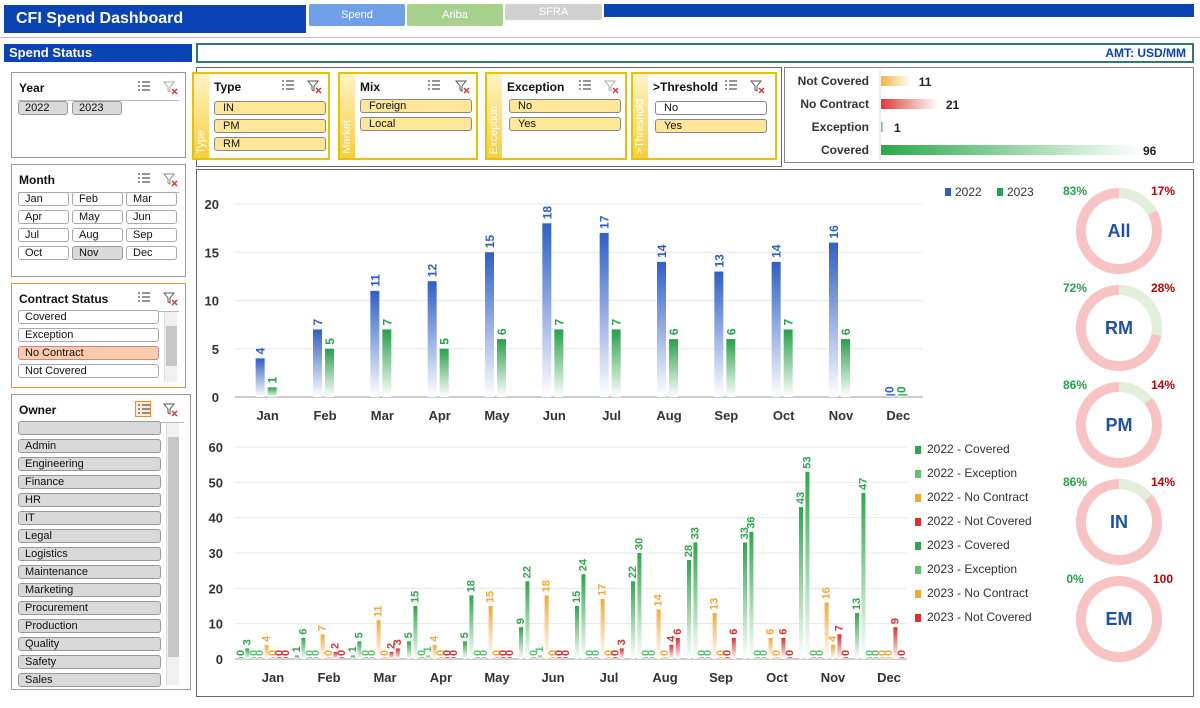  I want to click on owner-item-blank, so click(89, 428).